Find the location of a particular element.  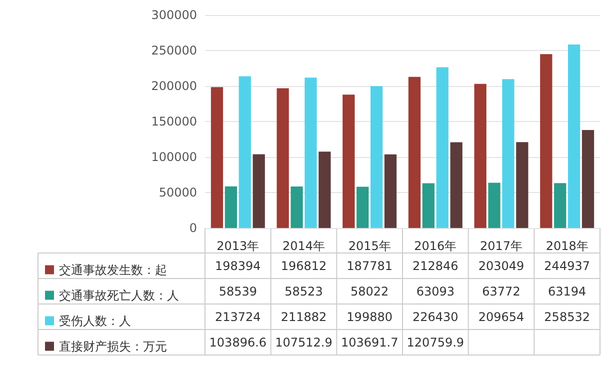

legend-label: 直接财产损失：万元 is located at coordinates (113, 346).